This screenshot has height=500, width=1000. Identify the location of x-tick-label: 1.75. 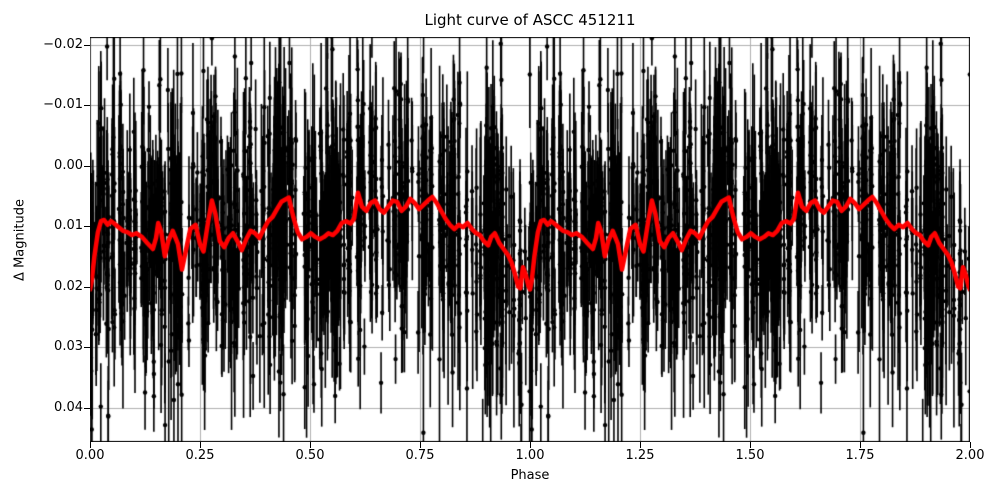
(860, 455).